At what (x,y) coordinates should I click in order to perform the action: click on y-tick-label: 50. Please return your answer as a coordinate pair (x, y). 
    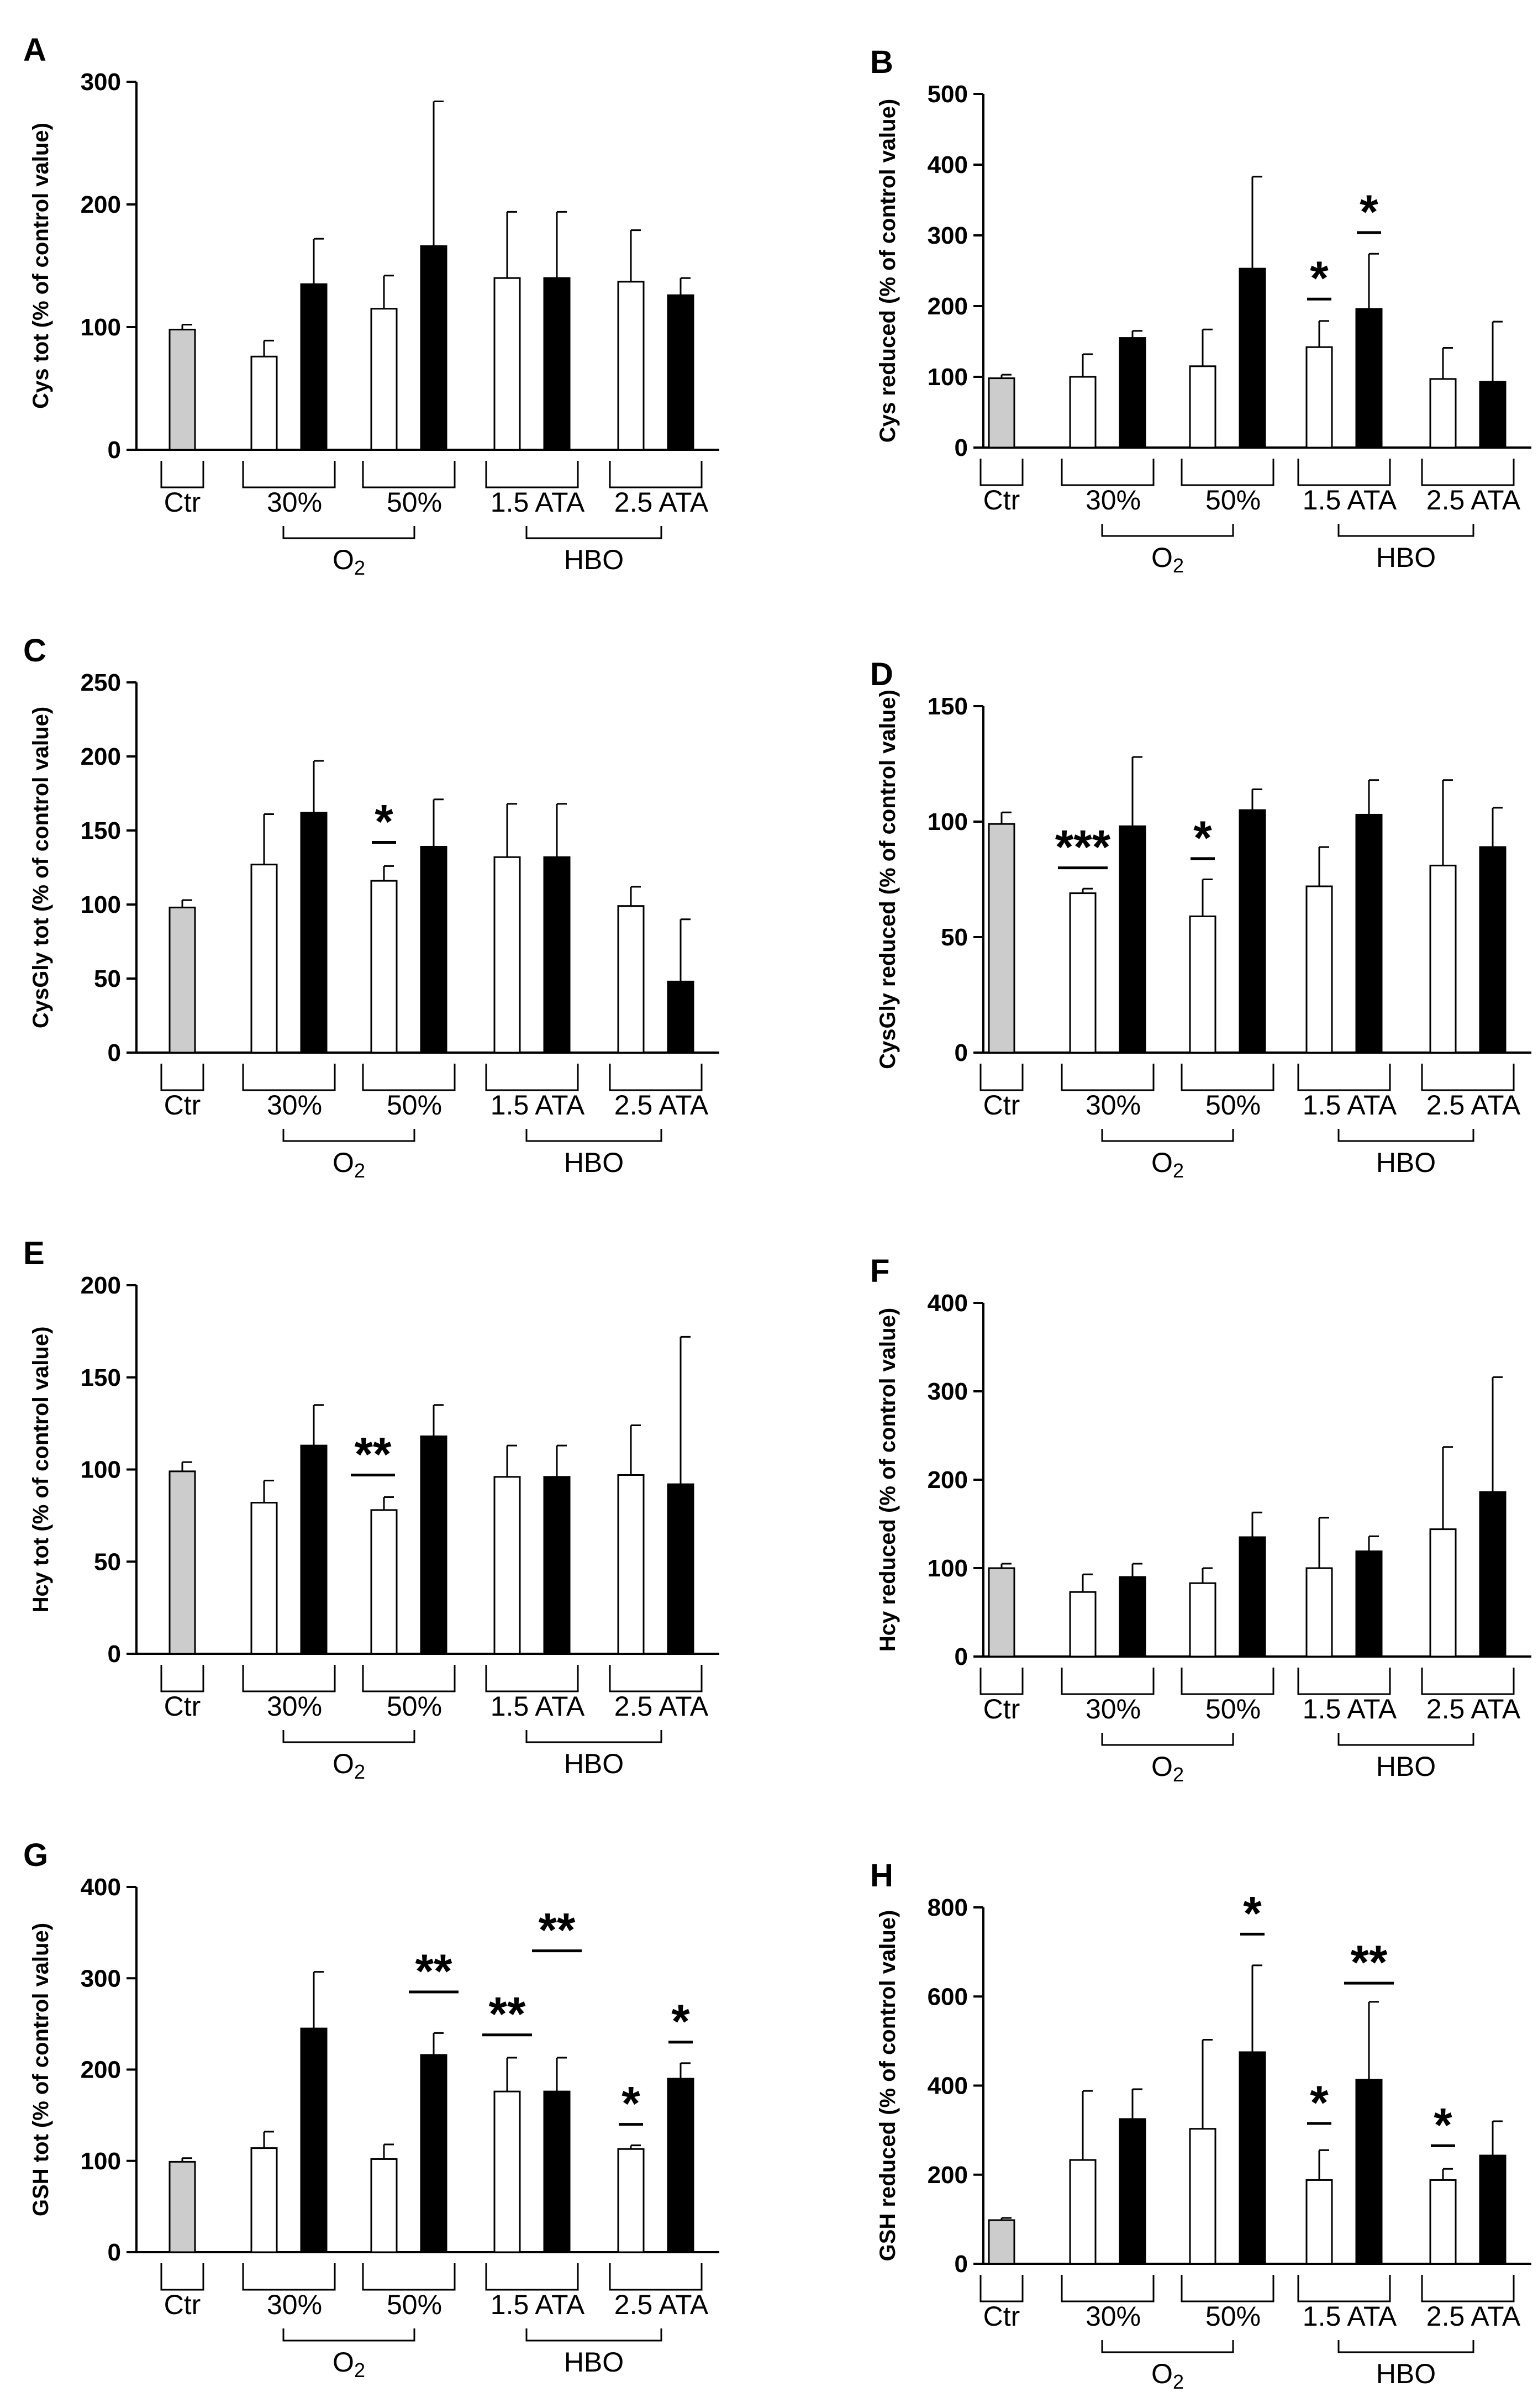
    Looking at the image, I should click on (107, 1561).